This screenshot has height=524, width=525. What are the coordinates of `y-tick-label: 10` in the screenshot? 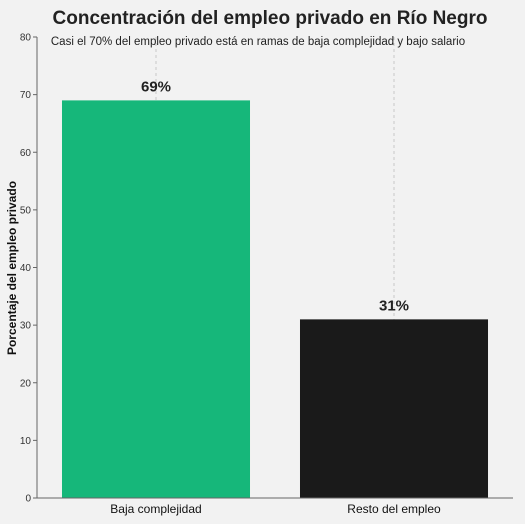 It's located at (26, 441).